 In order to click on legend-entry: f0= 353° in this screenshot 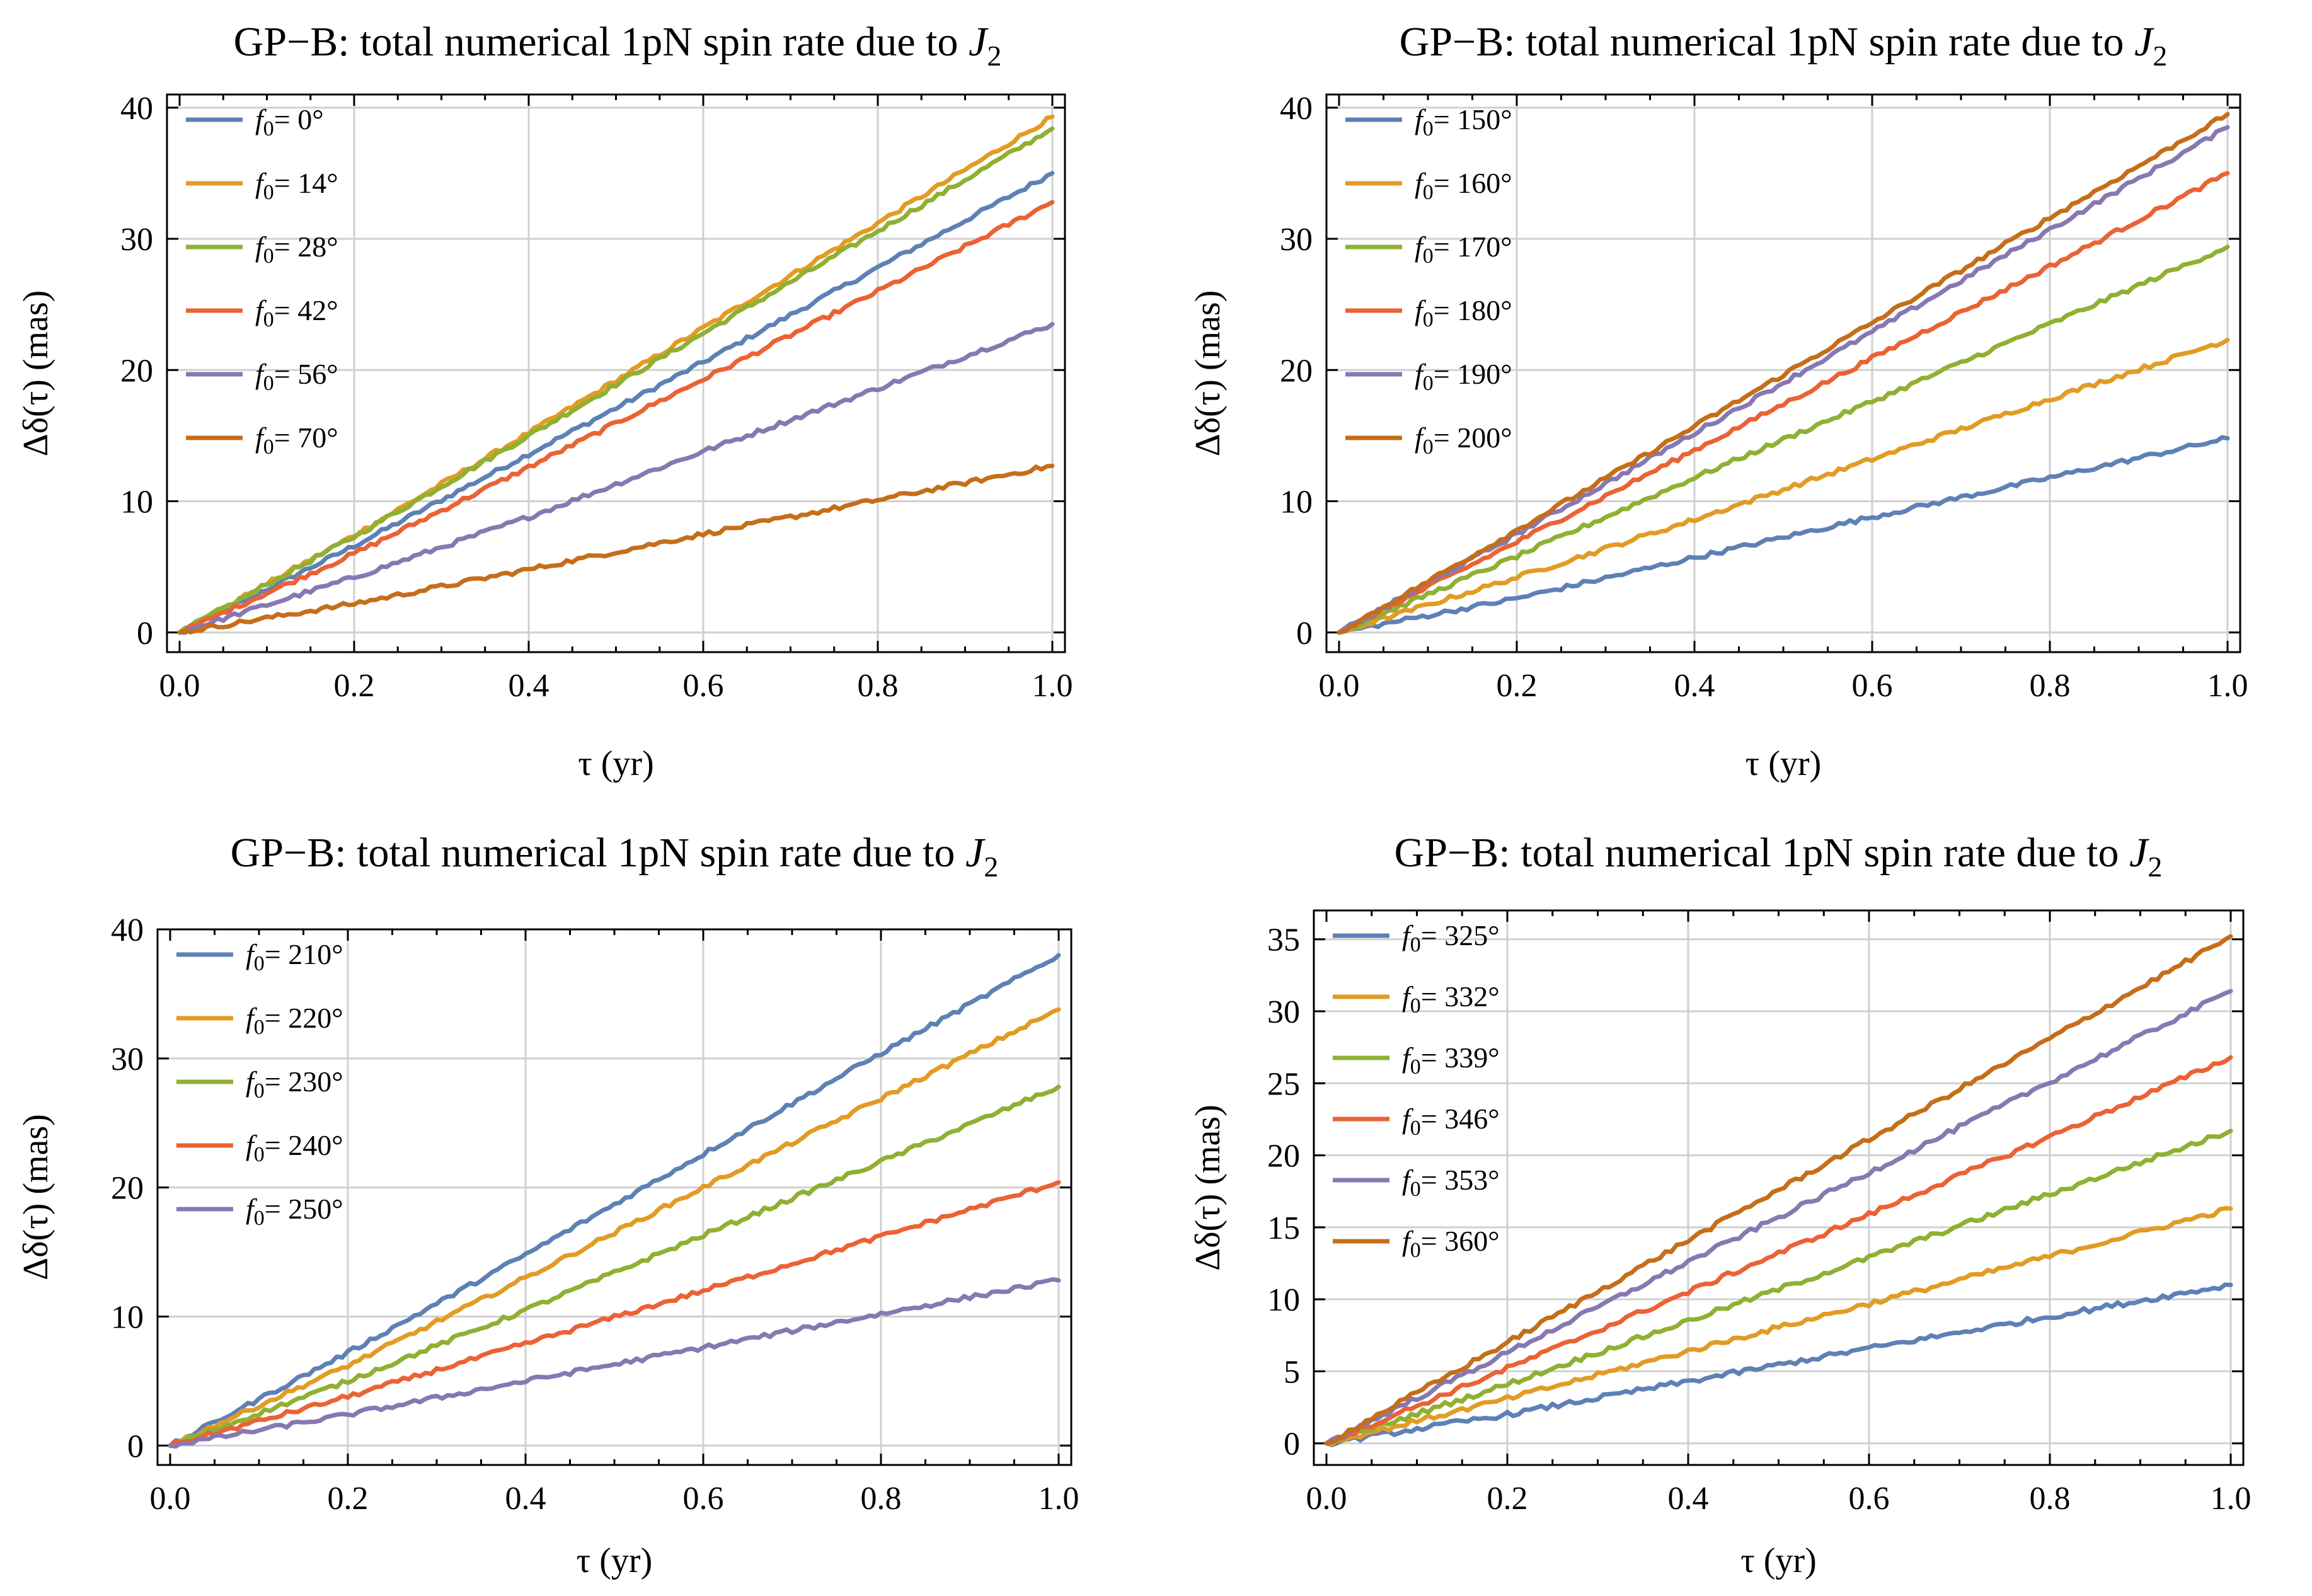, I will do `click(1451, 1182)`.